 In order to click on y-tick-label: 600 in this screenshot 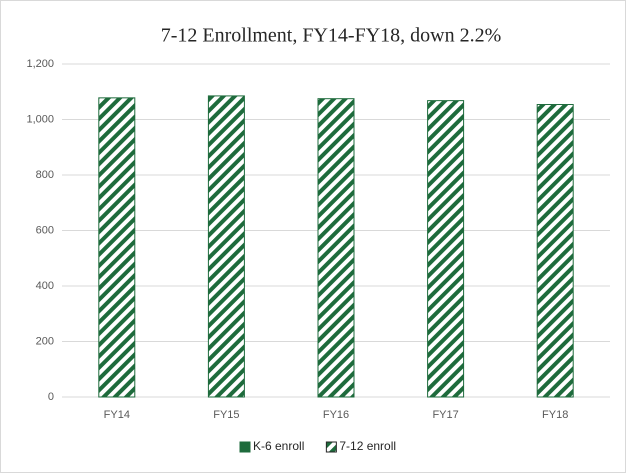, I will do `click(45, 230)`.